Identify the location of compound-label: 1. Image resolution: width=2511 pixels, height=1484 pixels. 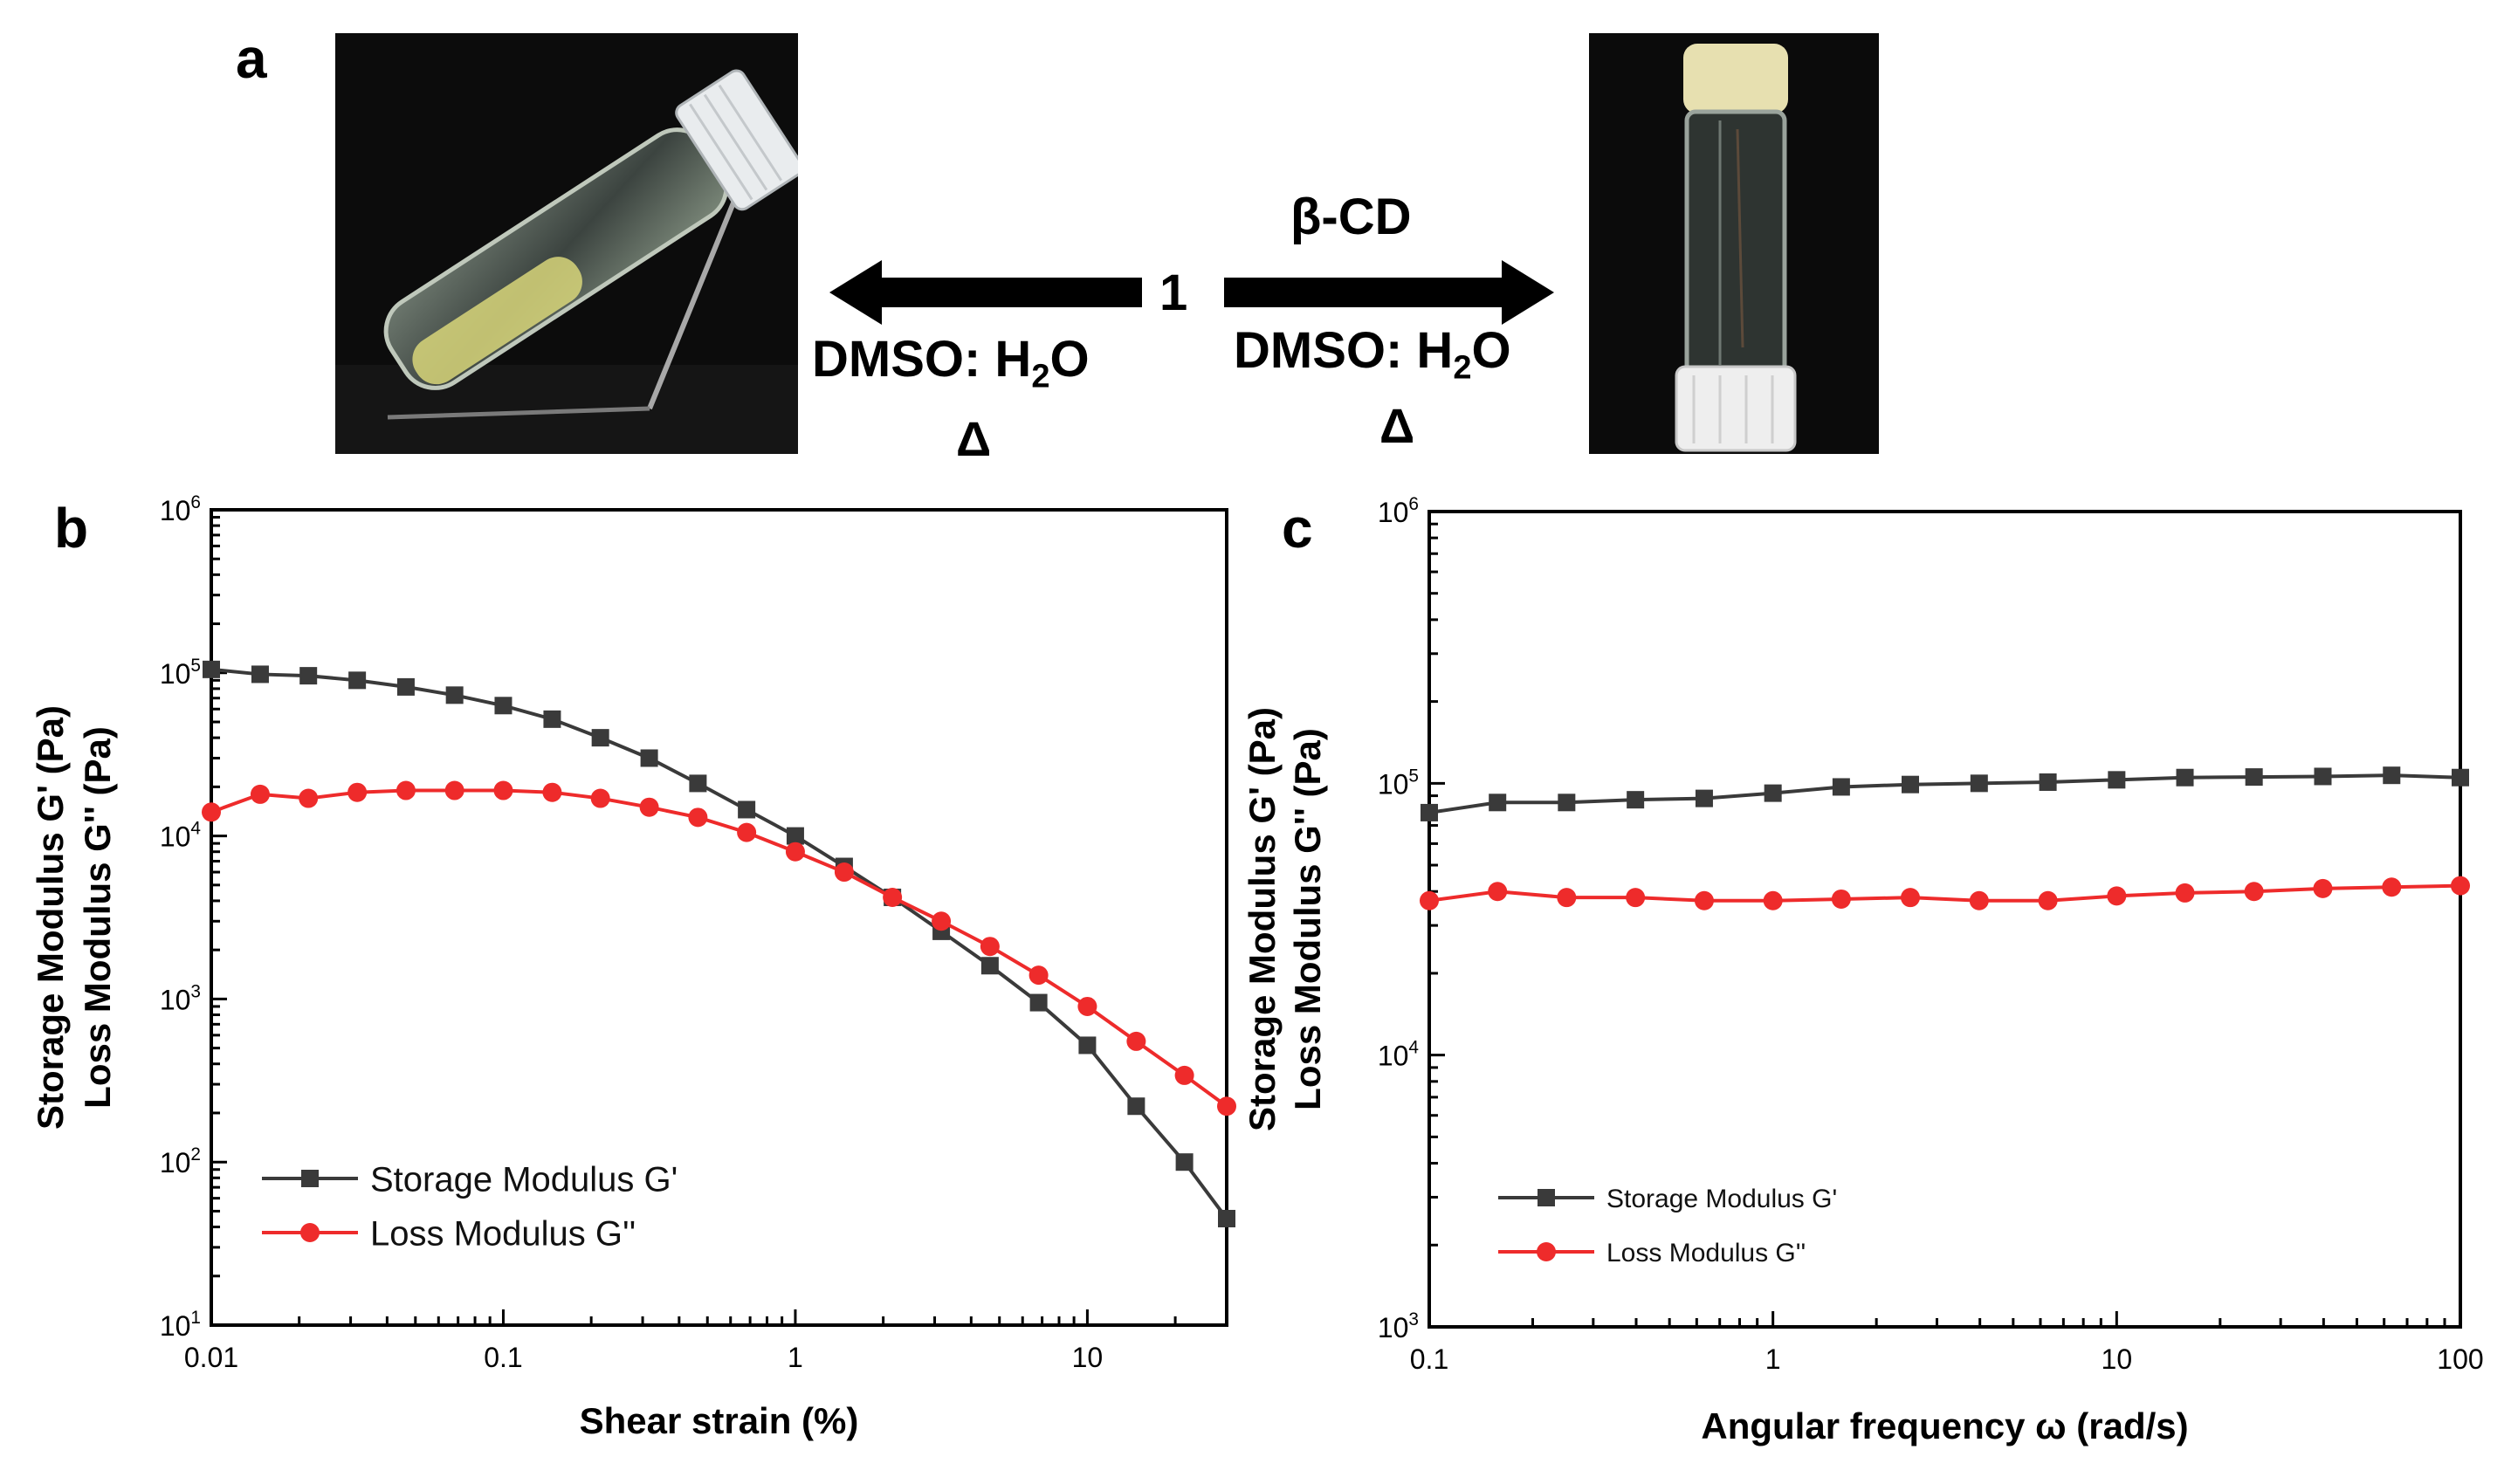
(1173, 293).